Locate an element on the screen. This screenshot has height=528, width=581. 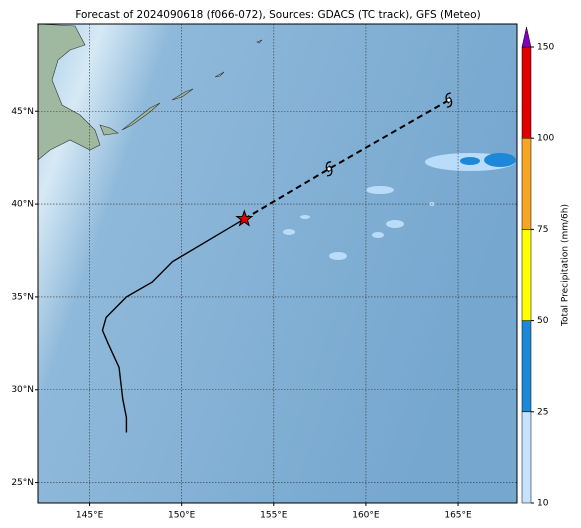
current-position is located at coordinates (244, 218).